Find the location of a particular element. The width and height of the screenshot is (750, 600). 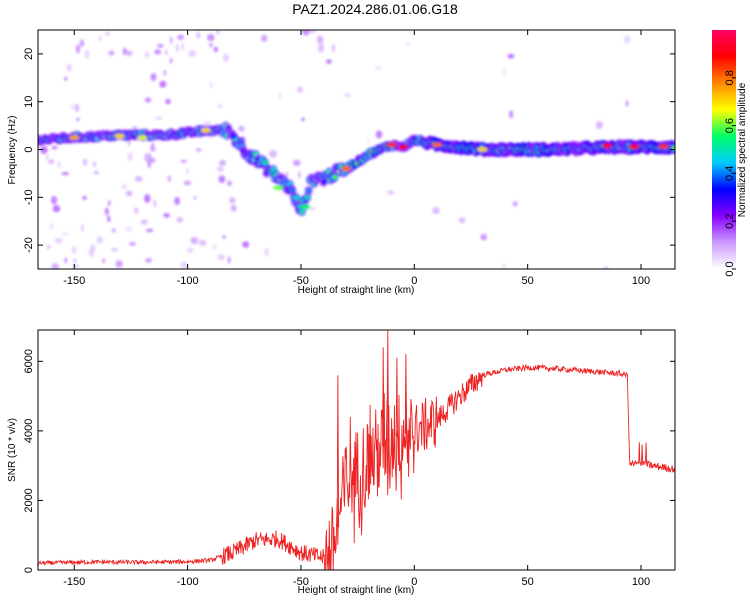

spectrogram-y-tick-label: -20 is located at coordinates (29, 245).